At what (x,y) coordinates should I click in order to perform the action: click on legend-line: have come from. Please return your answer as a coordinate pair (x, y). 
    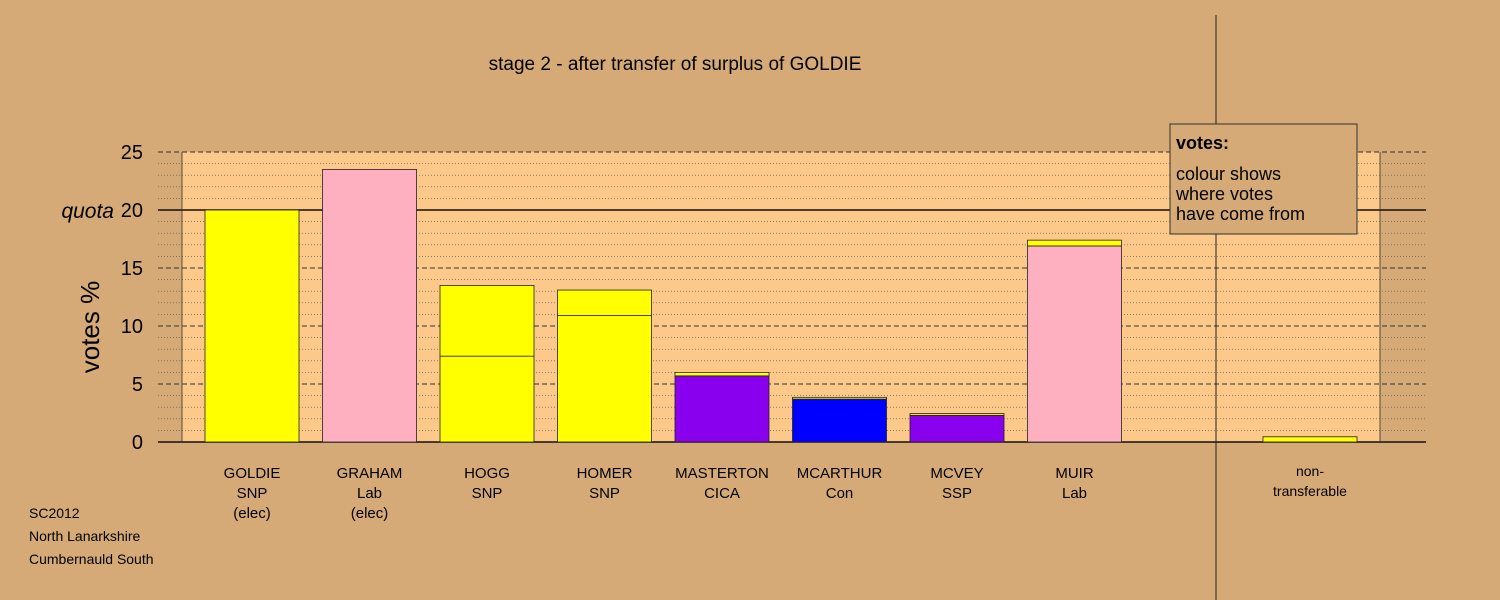
    Looking at the image, I should click on (1240, 214).